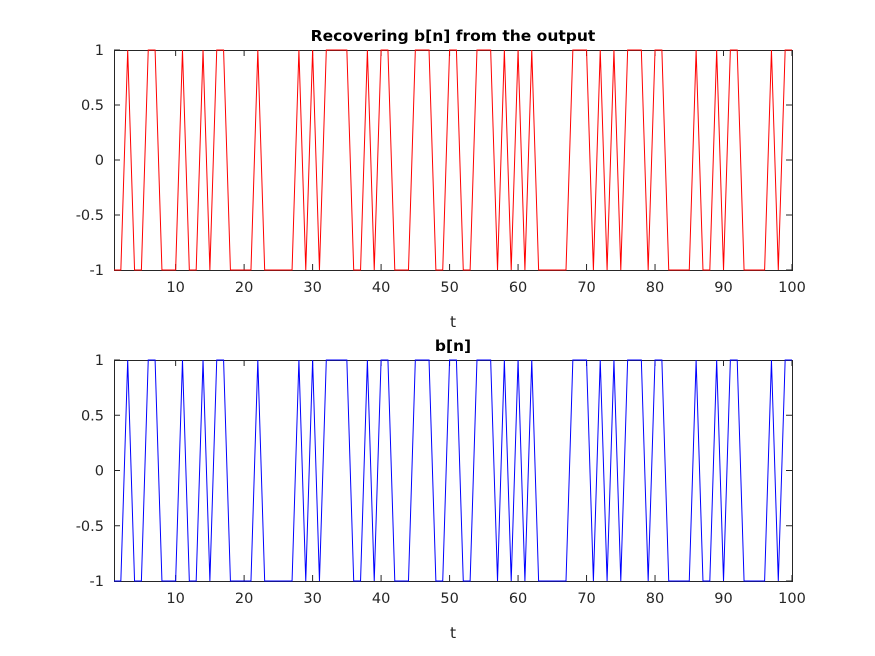 The image size is (875, 656). I want to click on chart-title: Recovering b[n] from the output, so click(453, 36).